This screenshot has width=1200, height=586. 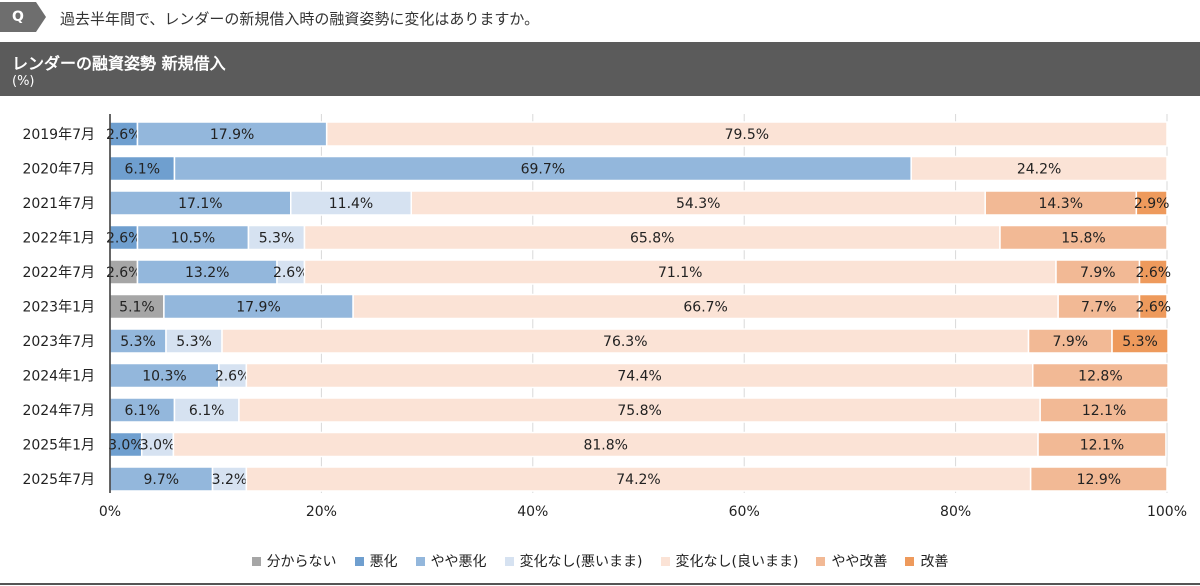 What do you see at coordinates (705, 308) in the screenshot?
I see `data-label: 66.7%` at bounding box center [705, 308].